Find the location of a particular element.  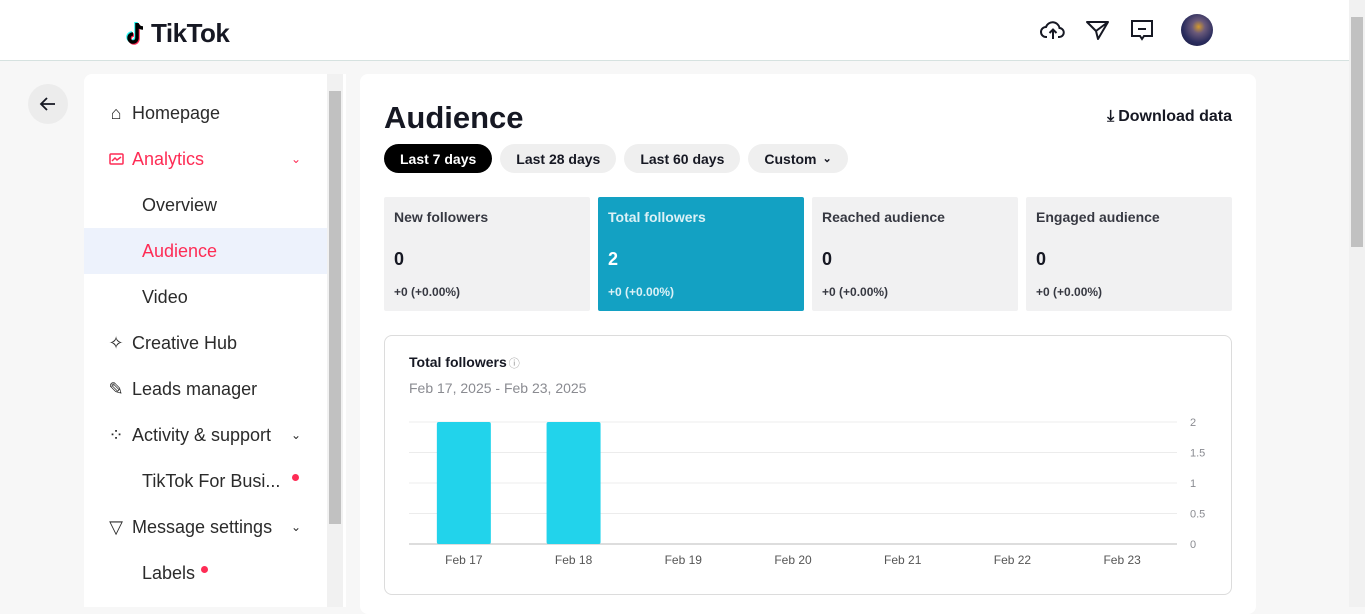

sidebar-item-audience: Audience is located at coordinates (205, 251).